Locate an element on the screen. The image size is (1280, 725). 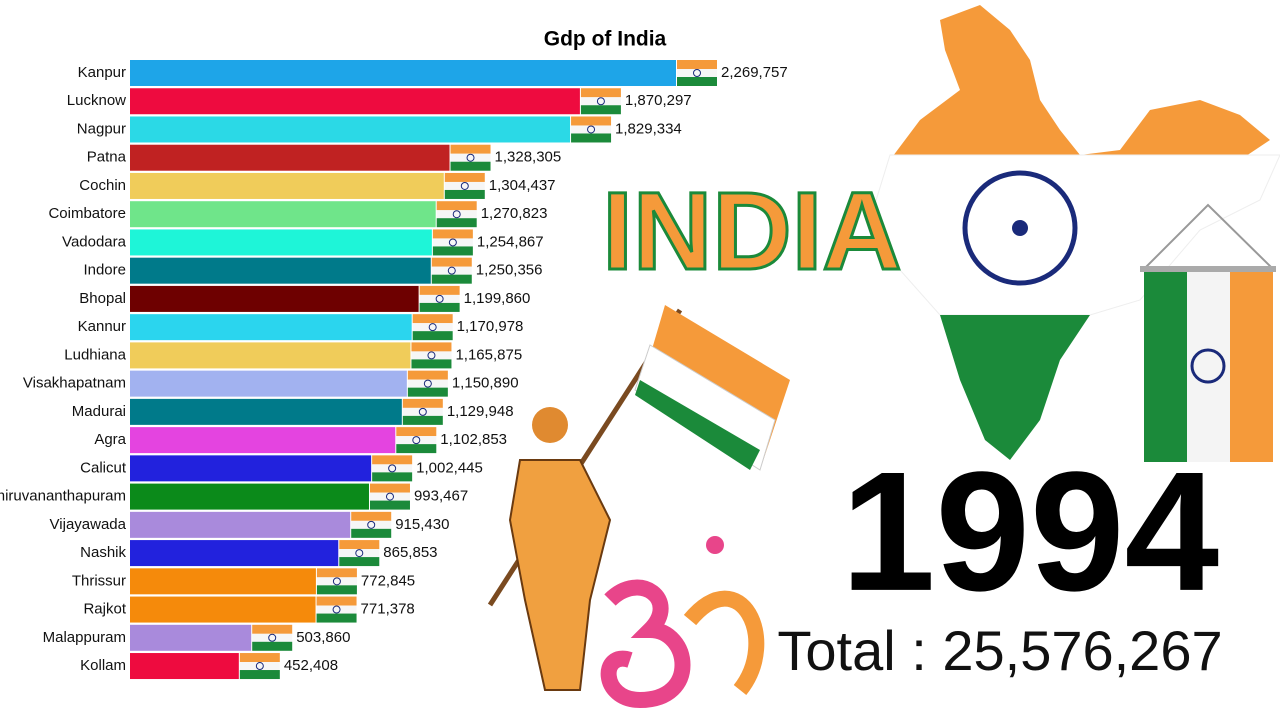
value-label: 915,430 is located at coordinates (422, 524).